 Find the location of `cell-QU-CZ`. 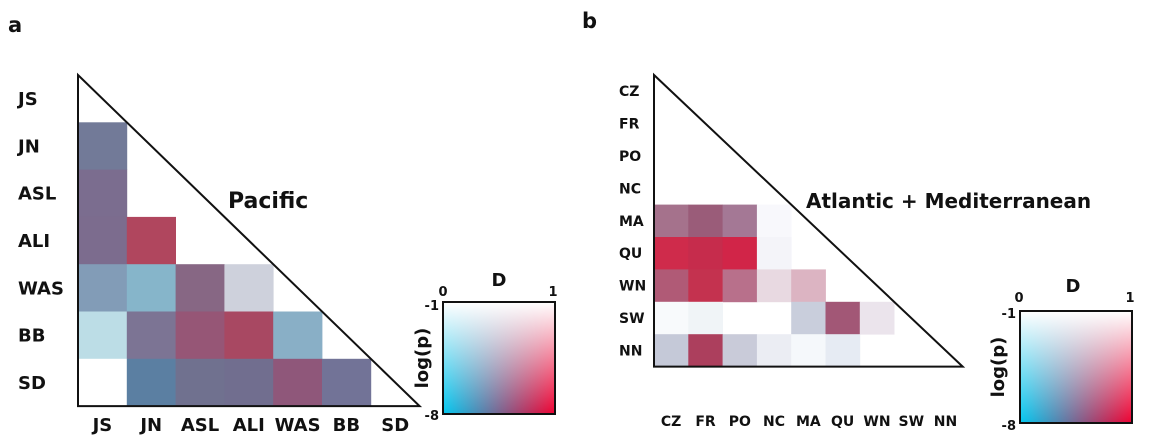

cell-QU-CZ is located at coordinates (671, 253).